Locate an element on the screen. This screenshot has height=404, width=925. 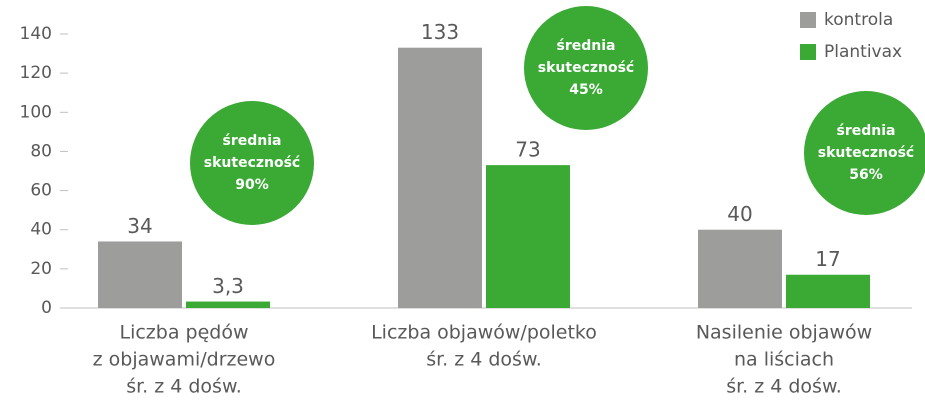
y-tick-label: 80 is located at coordinates (41, 151).